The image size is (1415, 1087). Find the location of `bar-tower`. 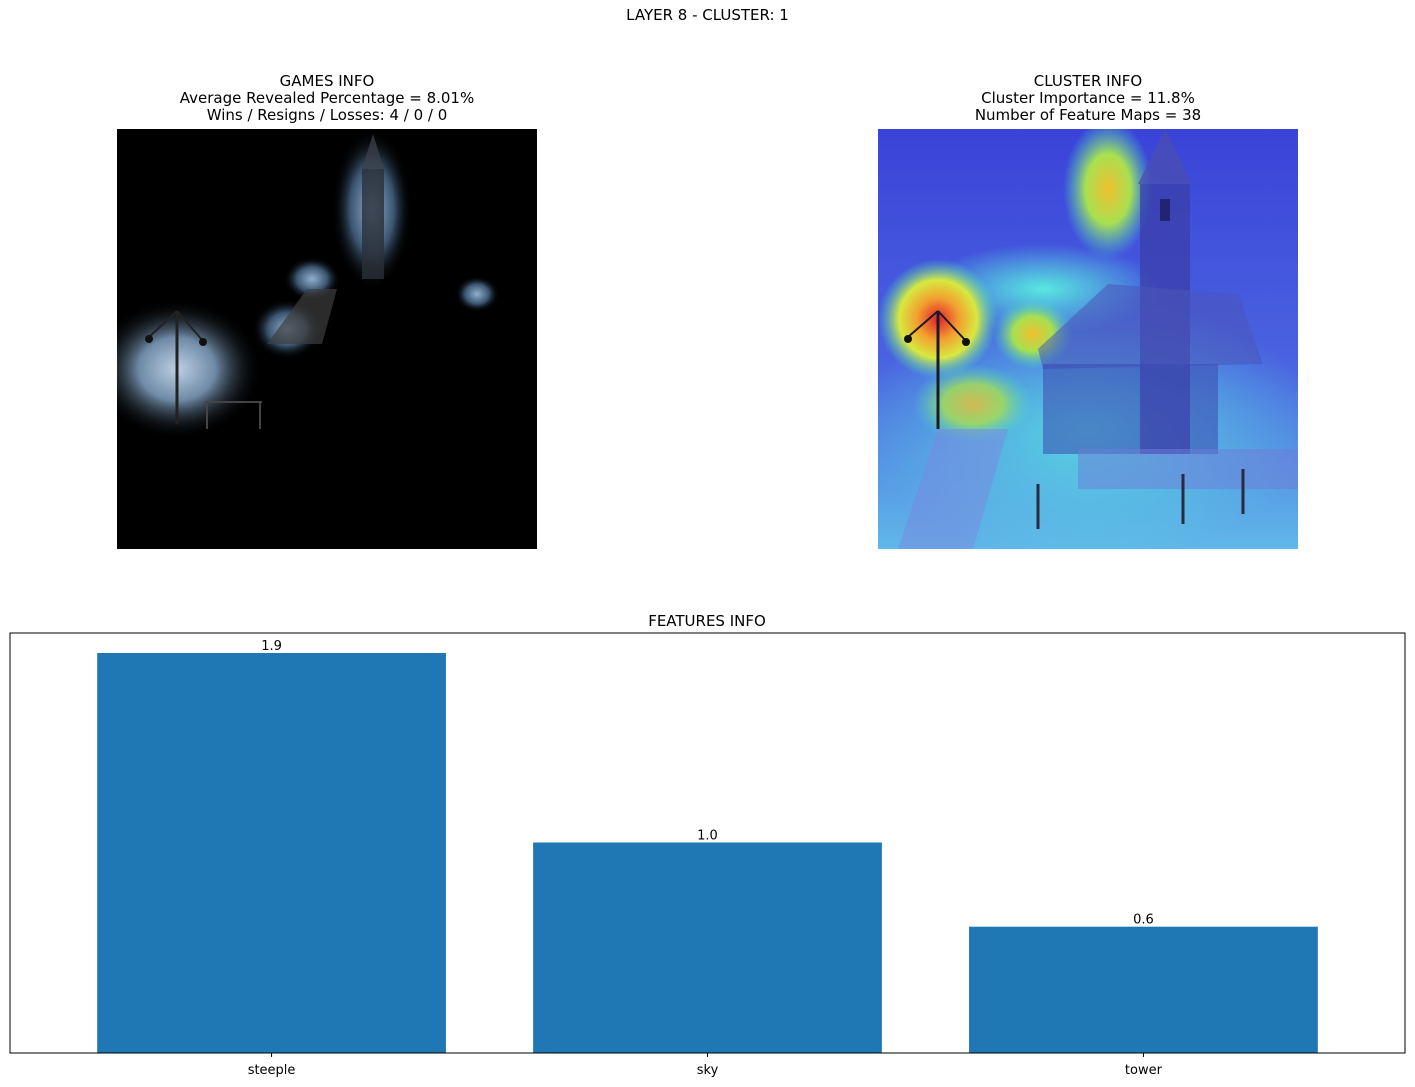

bar-tower is located at coordinates (1143, 989).